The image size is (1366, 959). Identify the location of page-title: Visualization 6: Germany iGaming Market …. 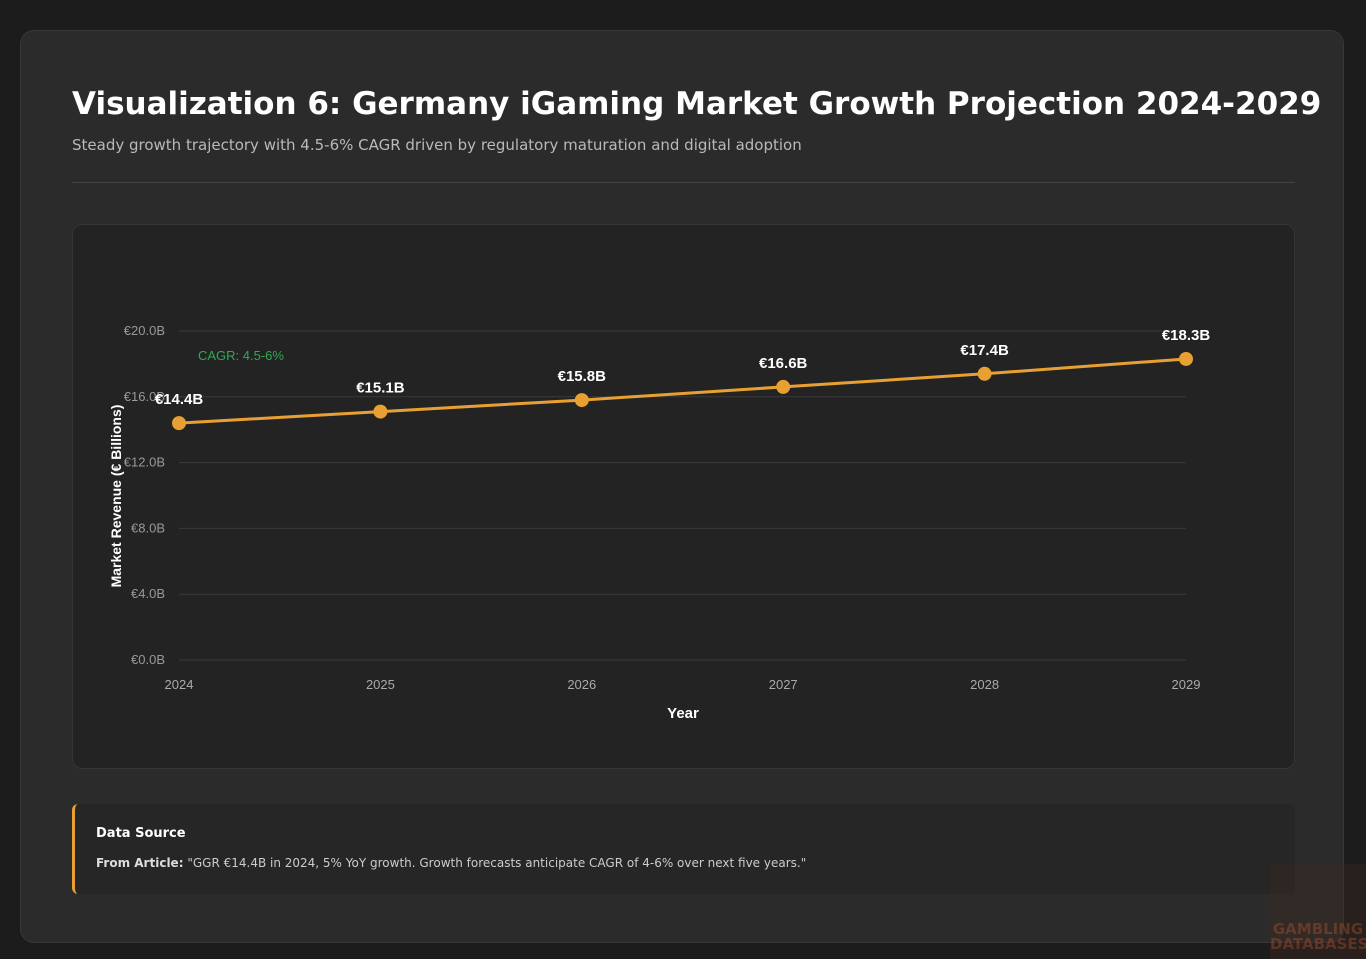
(697, 104).